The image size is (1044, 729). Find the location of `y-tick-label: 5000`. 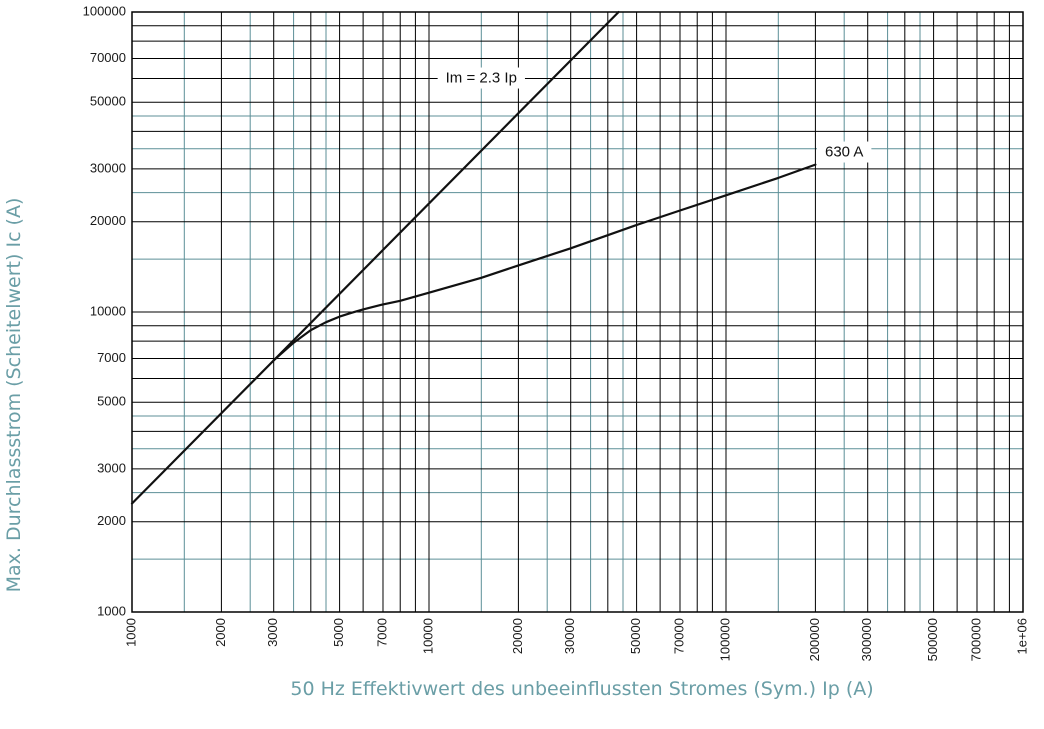

y-tick-label: 5000 is located at coordinates (111, 401).